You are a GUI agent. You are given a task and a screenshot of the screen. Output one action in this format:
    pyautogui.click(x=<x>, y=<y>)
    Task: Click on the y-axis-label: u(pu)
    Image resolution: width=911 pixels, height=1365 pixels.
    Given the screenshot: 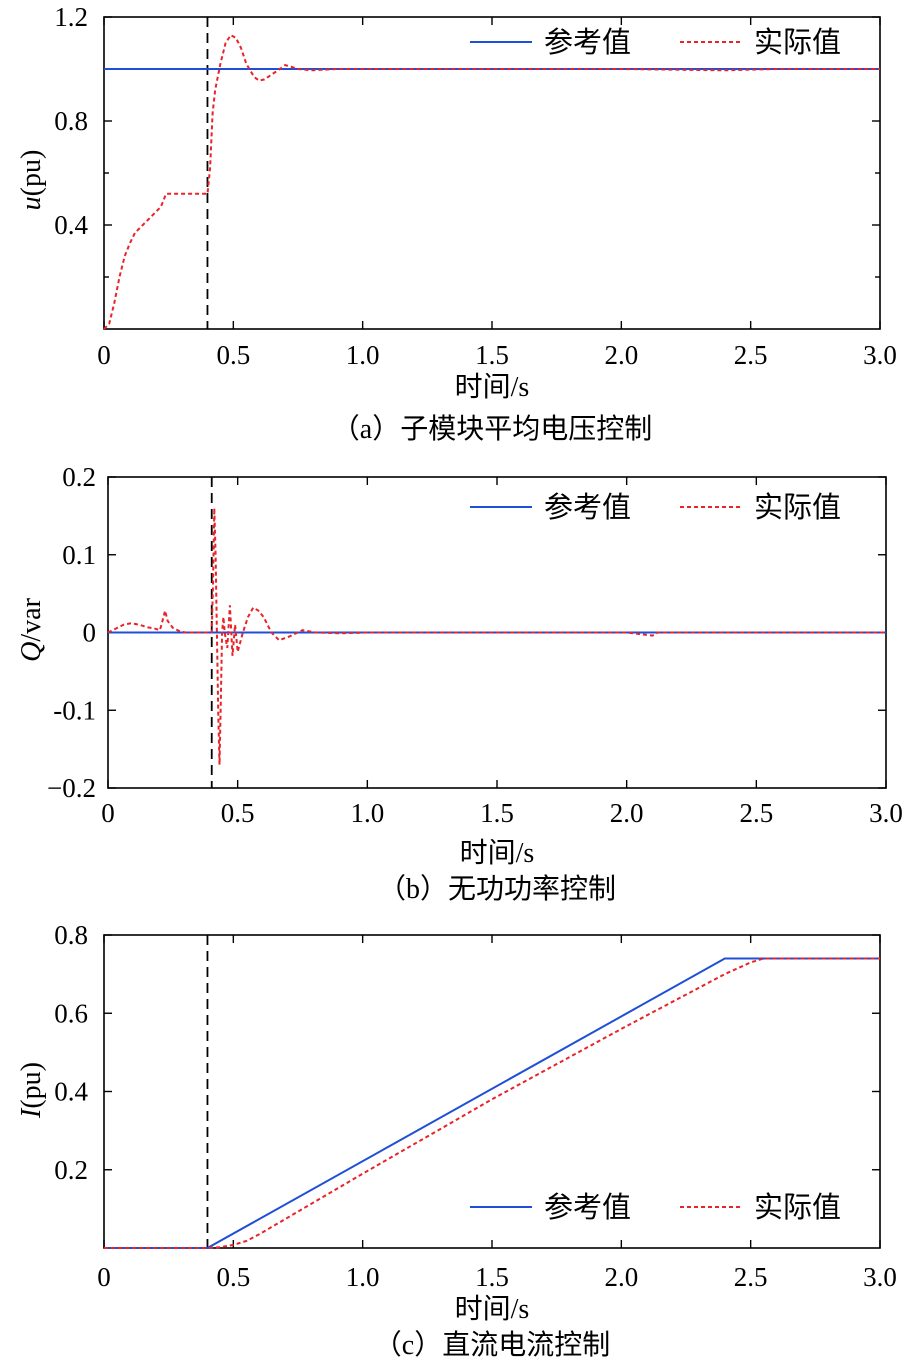 What is the action you would take?
    pyautogui.click(x=31, y=180)
    